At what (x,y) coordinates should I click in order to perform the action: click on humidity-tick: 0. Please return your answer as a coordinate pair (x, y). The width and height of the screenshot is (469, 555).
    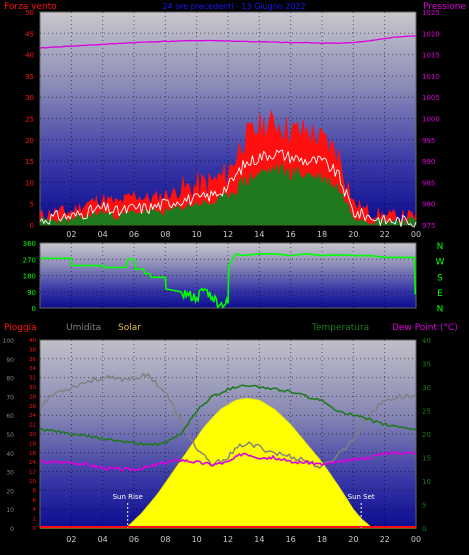
    Looking at the image, I should click on (12, 529).